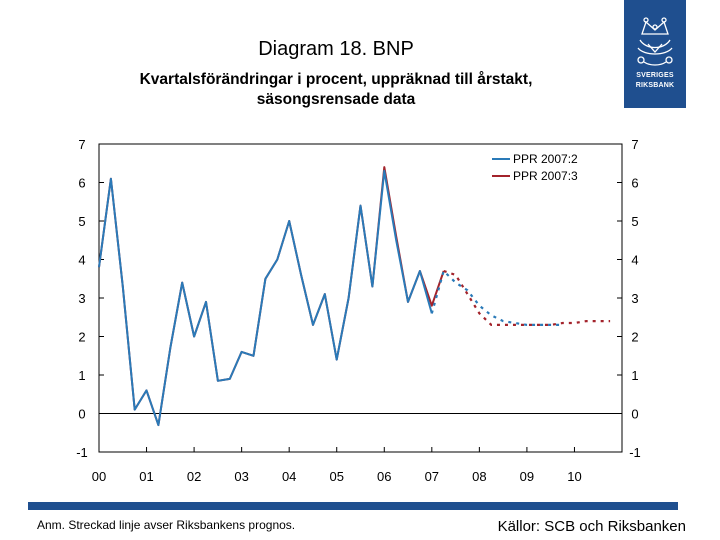 This screenshot has height=540, width=720. I want to click on y-tick-label-right: 5, so click(634, 221).